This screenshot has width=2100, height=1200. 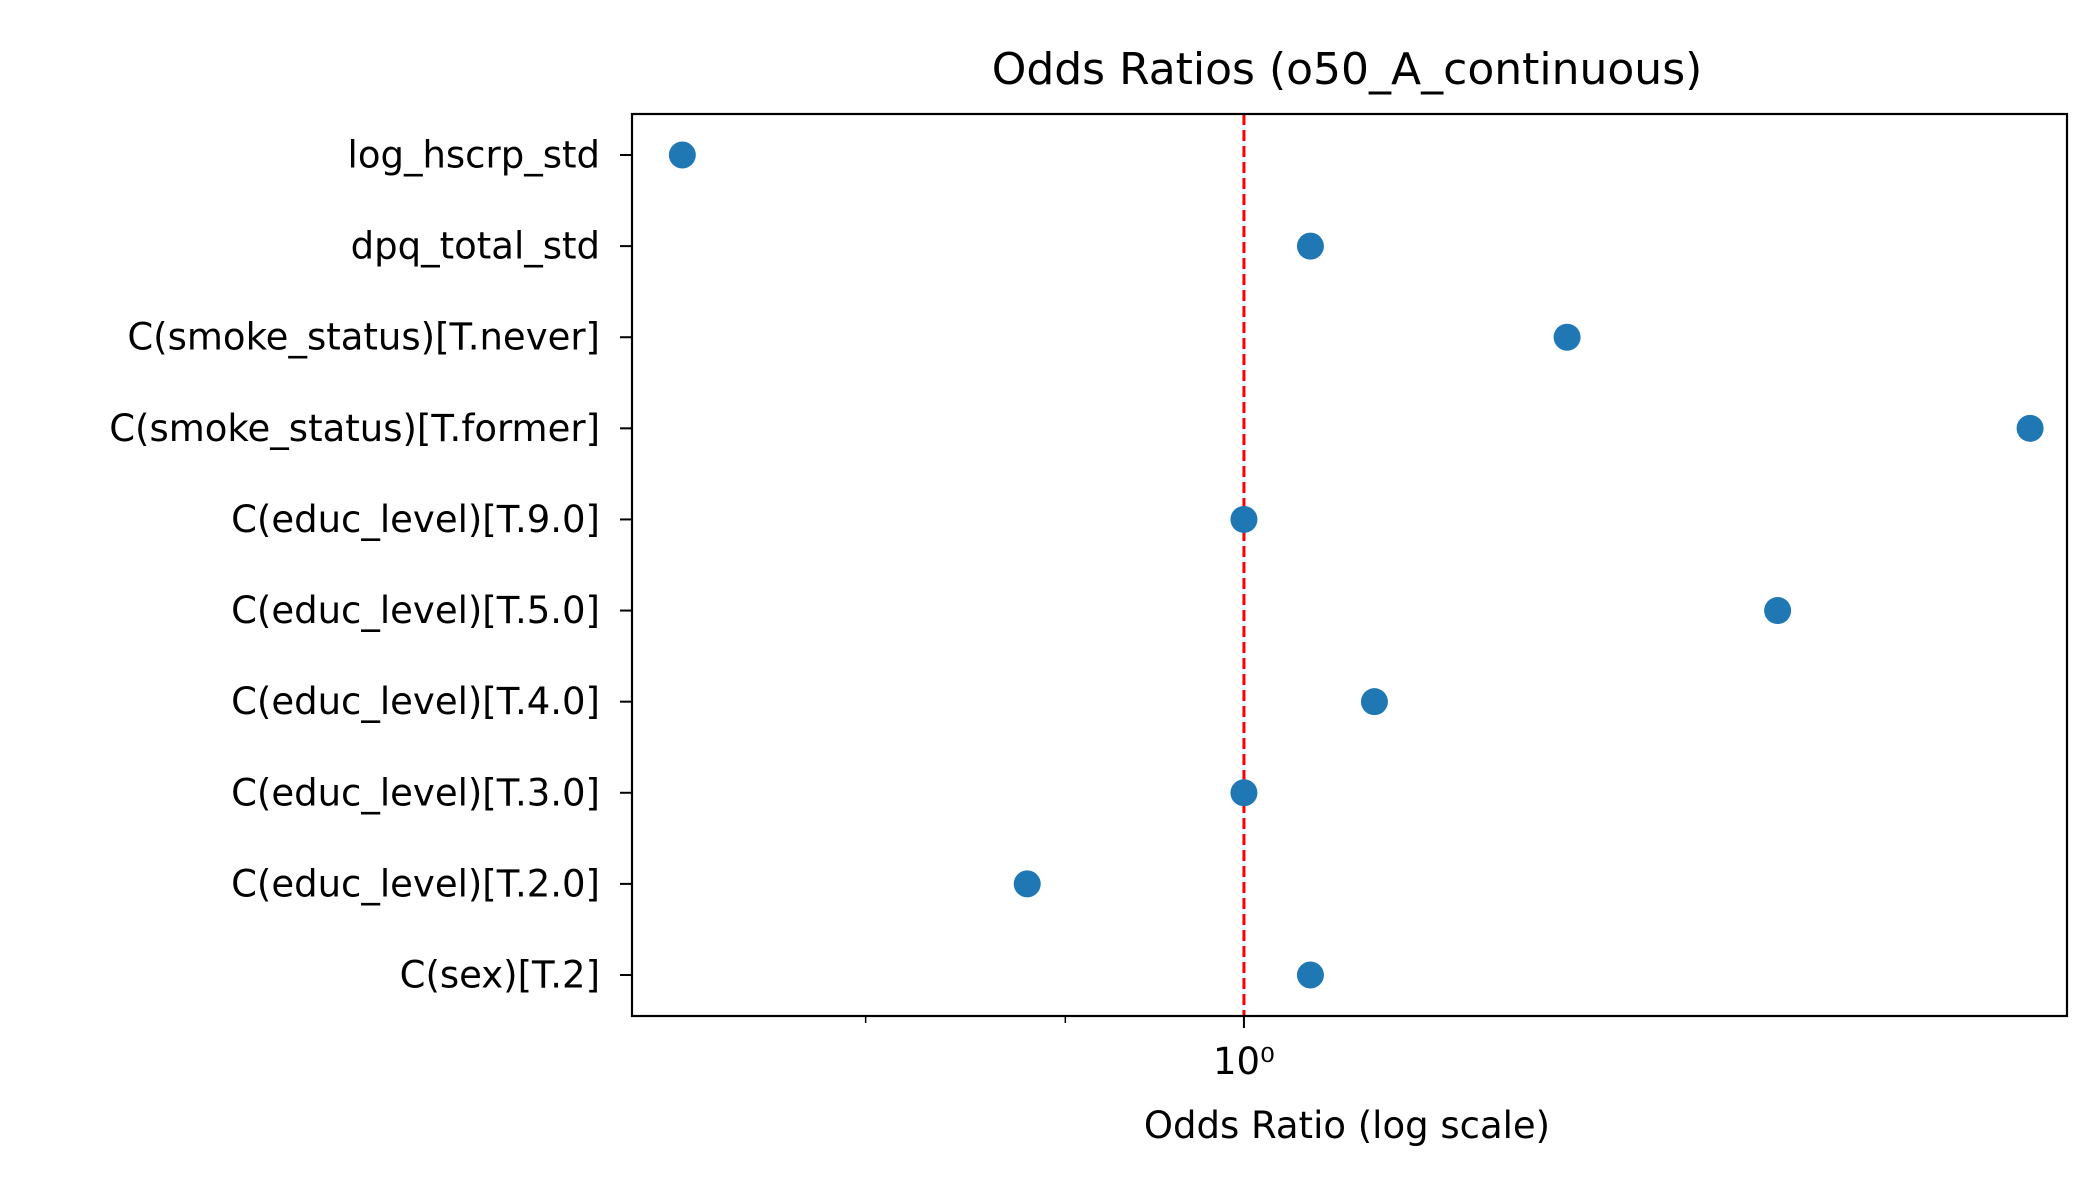 What do you see at coordinates (1244, 1061) in the screenshot?
I see `x-tick-label: 10⁰` at bounding box center [1244, 1061].